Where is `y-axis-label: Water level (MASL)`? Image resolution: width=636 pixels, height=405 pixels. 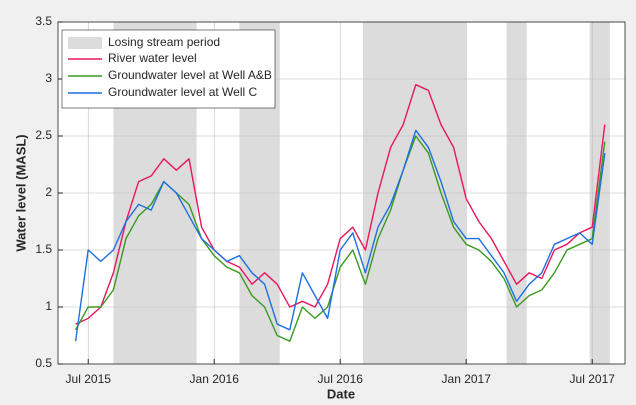
y-axis-label: Water level (MASL) is located at coordinates (20, 192).